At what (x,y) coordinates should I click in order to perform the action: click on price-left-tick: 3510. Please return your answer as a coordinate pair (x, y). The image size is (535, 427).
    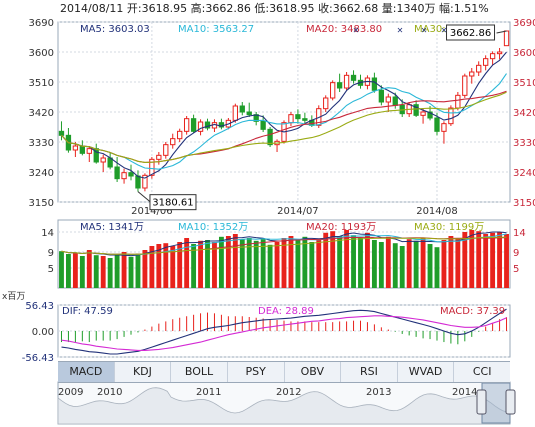
    Looking at the image, I should click on (41, 83).